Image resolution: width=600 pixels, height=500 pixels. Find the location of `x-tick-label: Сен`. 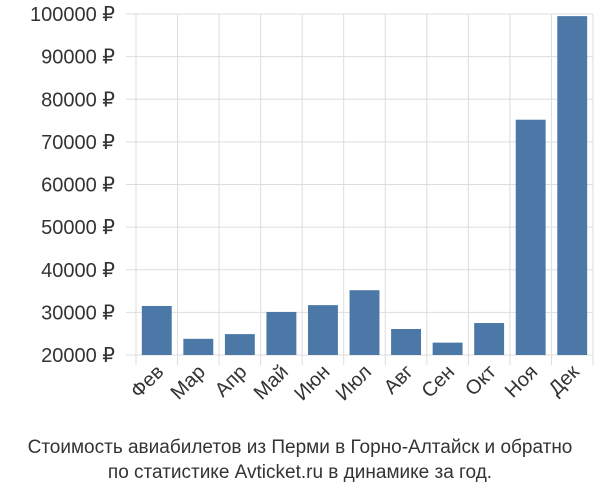

x-tick-label: Сен is located at coordinates (438, 381).